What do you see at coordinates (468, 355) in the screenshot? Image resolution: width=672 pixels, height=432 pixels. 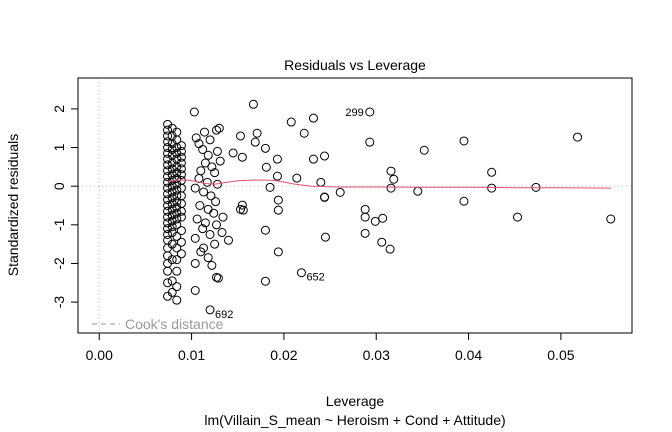 I see `x-tick-label: 0.04` at bounding box center [468, 355].